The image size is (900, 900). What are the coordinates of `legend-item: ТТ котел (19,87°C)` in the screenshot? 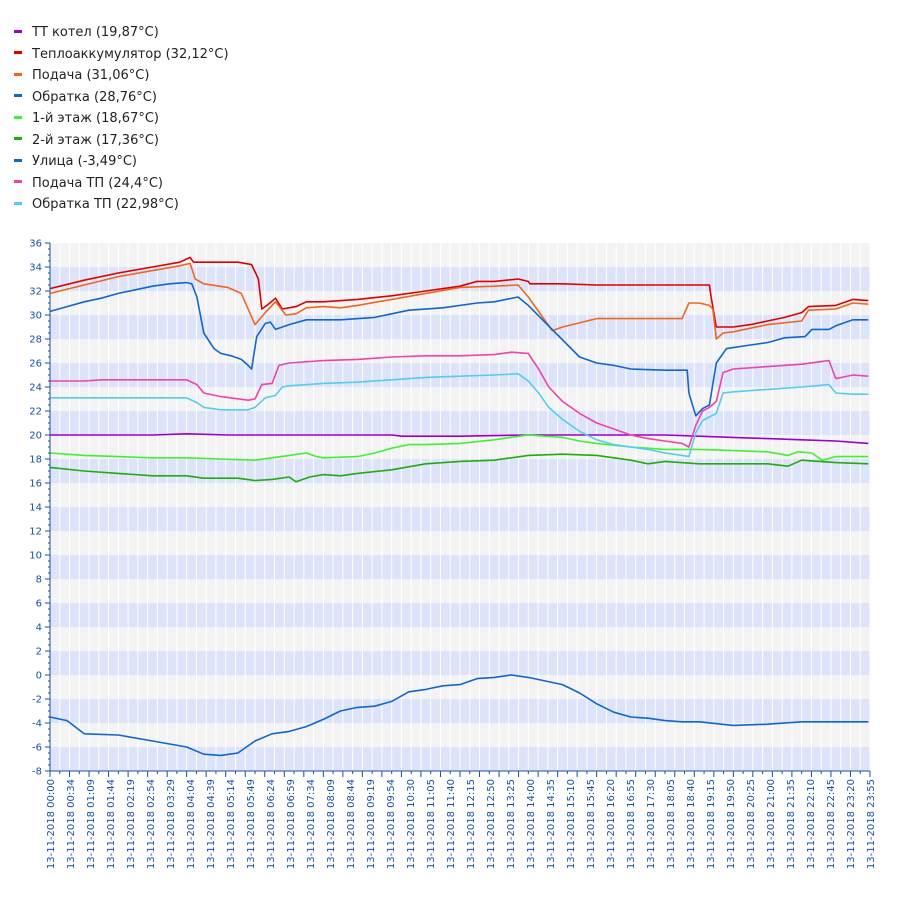 It's located at (119, 33).